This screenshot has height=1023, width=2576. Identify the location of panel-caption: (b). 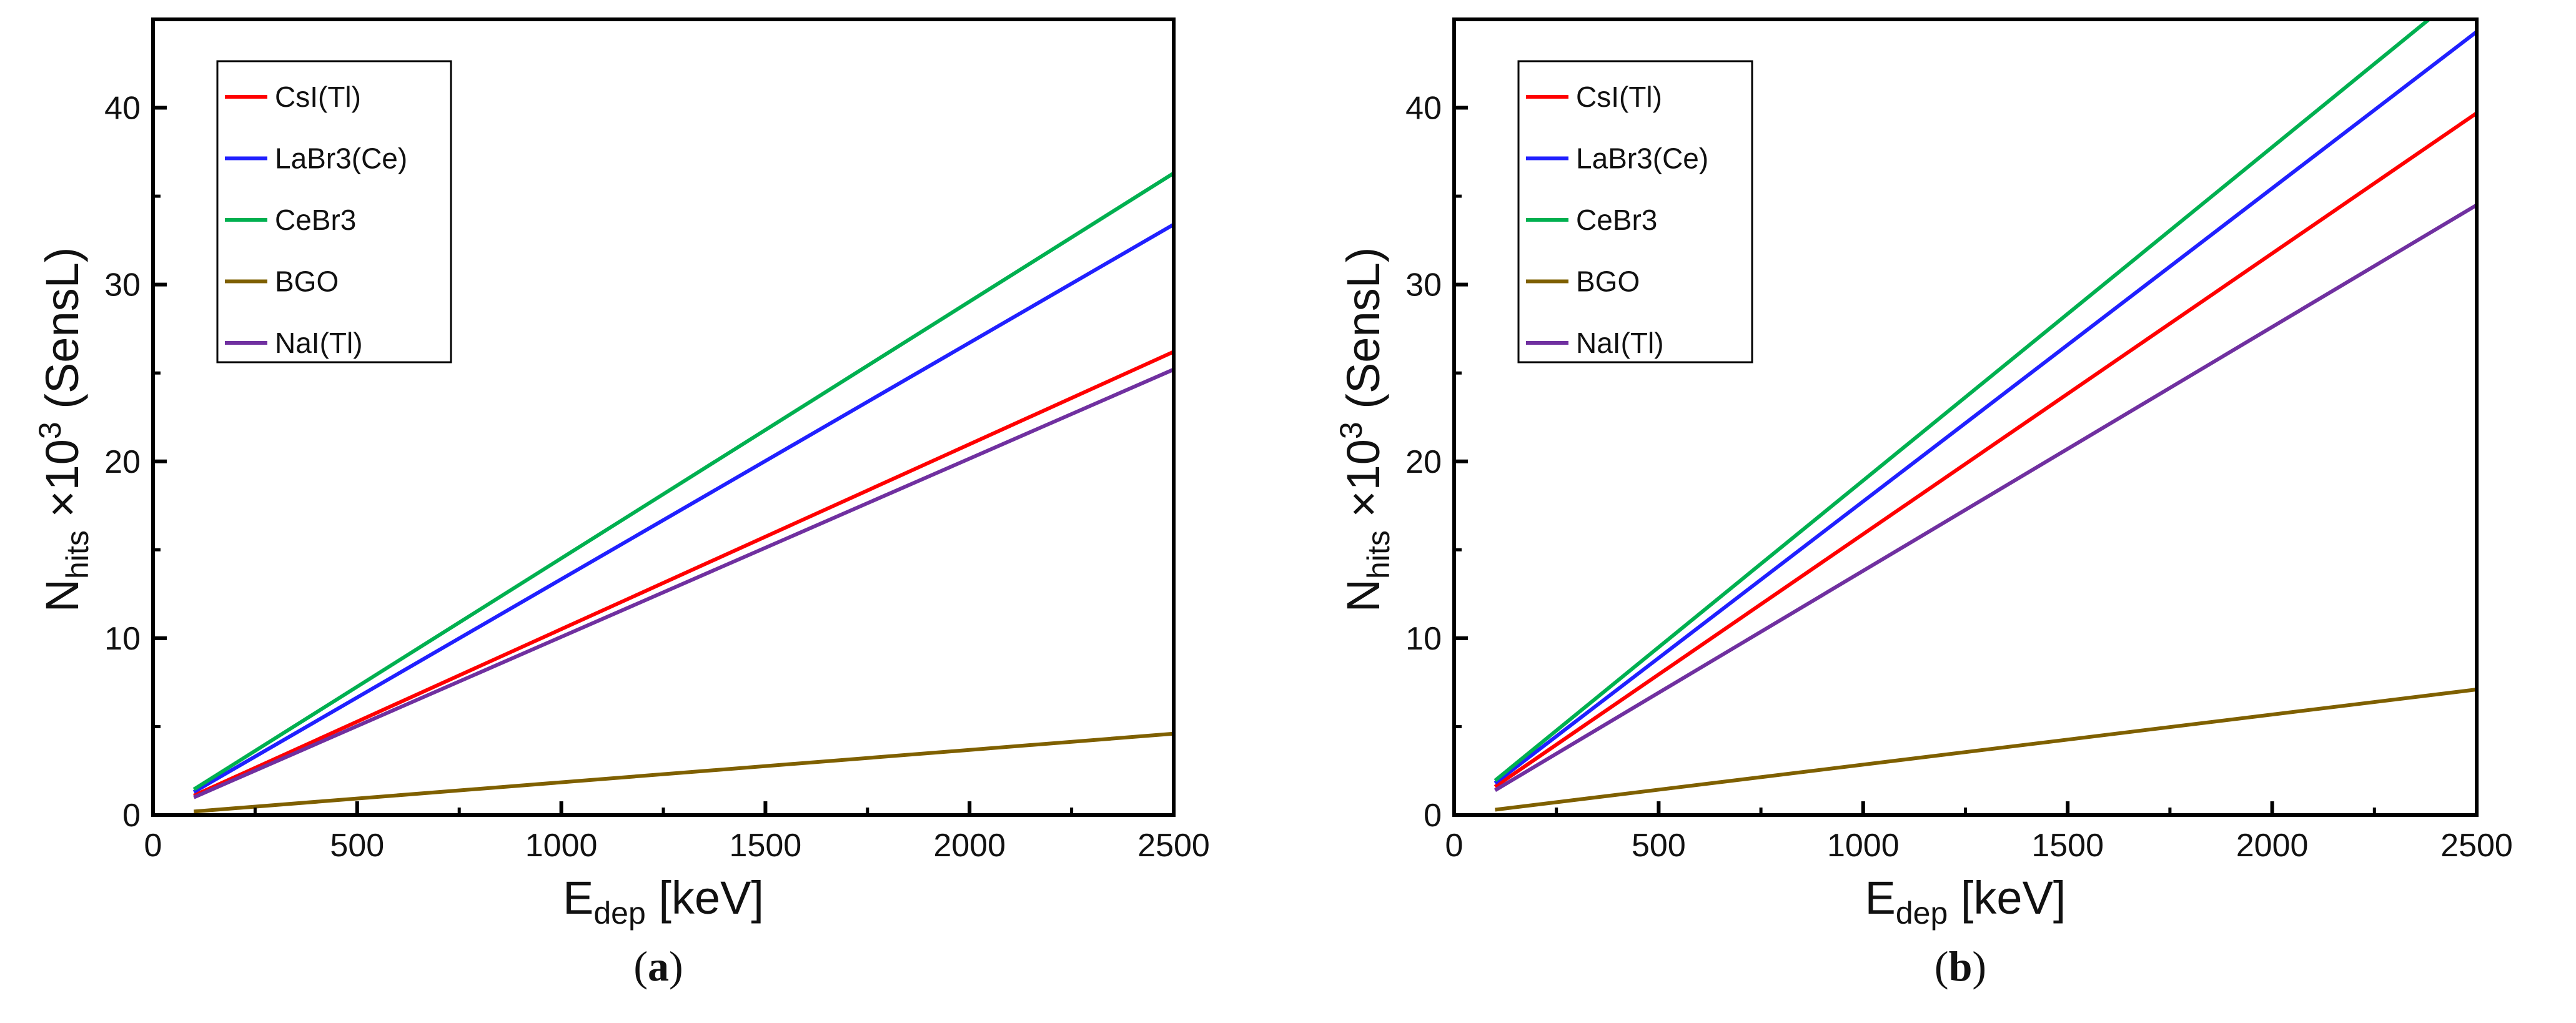
(1960, 966).